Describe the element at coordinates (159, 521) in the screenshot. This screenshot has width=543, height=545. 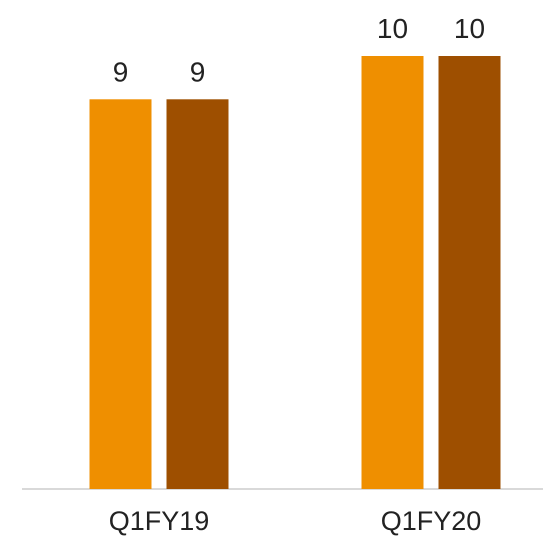
I see `category-label-Q1FY19: Q1FY19` at that location.